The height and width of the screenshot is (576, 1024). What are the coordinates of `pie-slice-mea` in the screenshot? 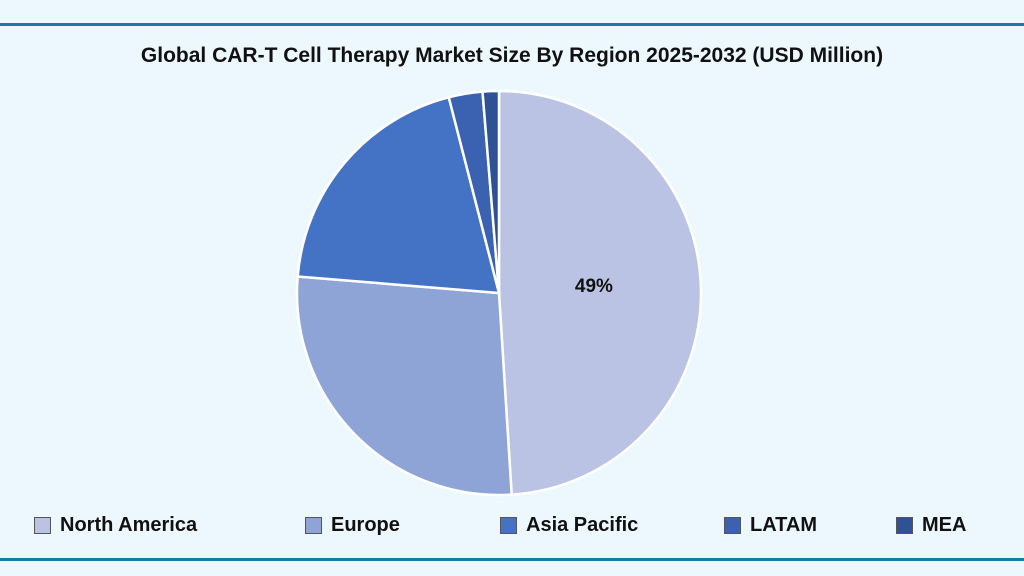 It's located at (491, 191).